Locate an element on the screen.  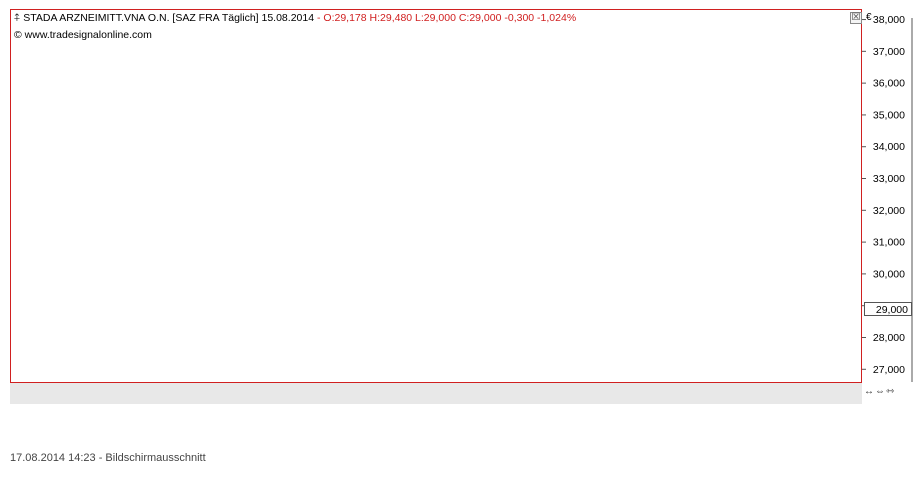
y-tick-label: 38,000 is located at coordinates (889, 20).